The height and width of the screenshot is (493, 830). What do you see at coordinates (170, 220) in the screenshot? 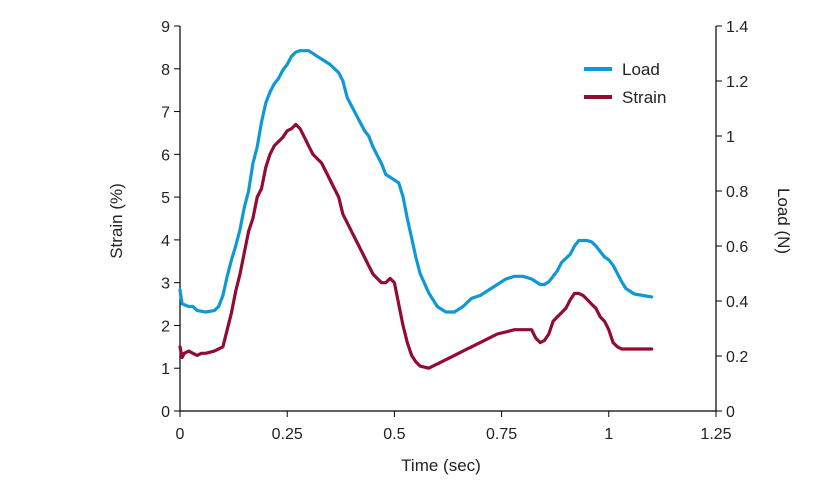
I see `y-left-ticks: 0 1 2 3 4 5 6 7 8 9` at bounding box center [170, 220].